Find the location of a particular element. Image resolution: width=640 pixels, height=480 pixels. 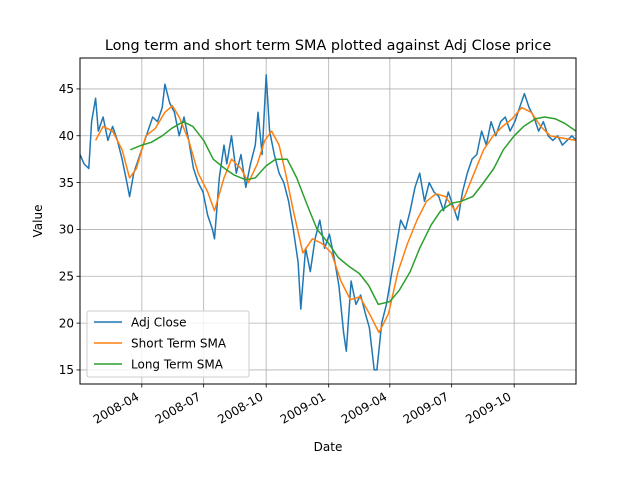

y-tick-label: 30 is located at coordinates (66, 230).